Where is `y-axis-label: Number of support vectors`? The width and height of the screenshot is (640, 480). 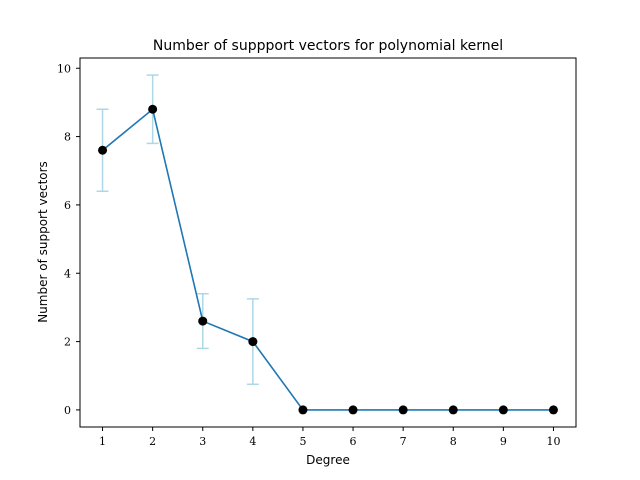
y-axis-label: Number of support vectors is located at coordinates (43, 242).